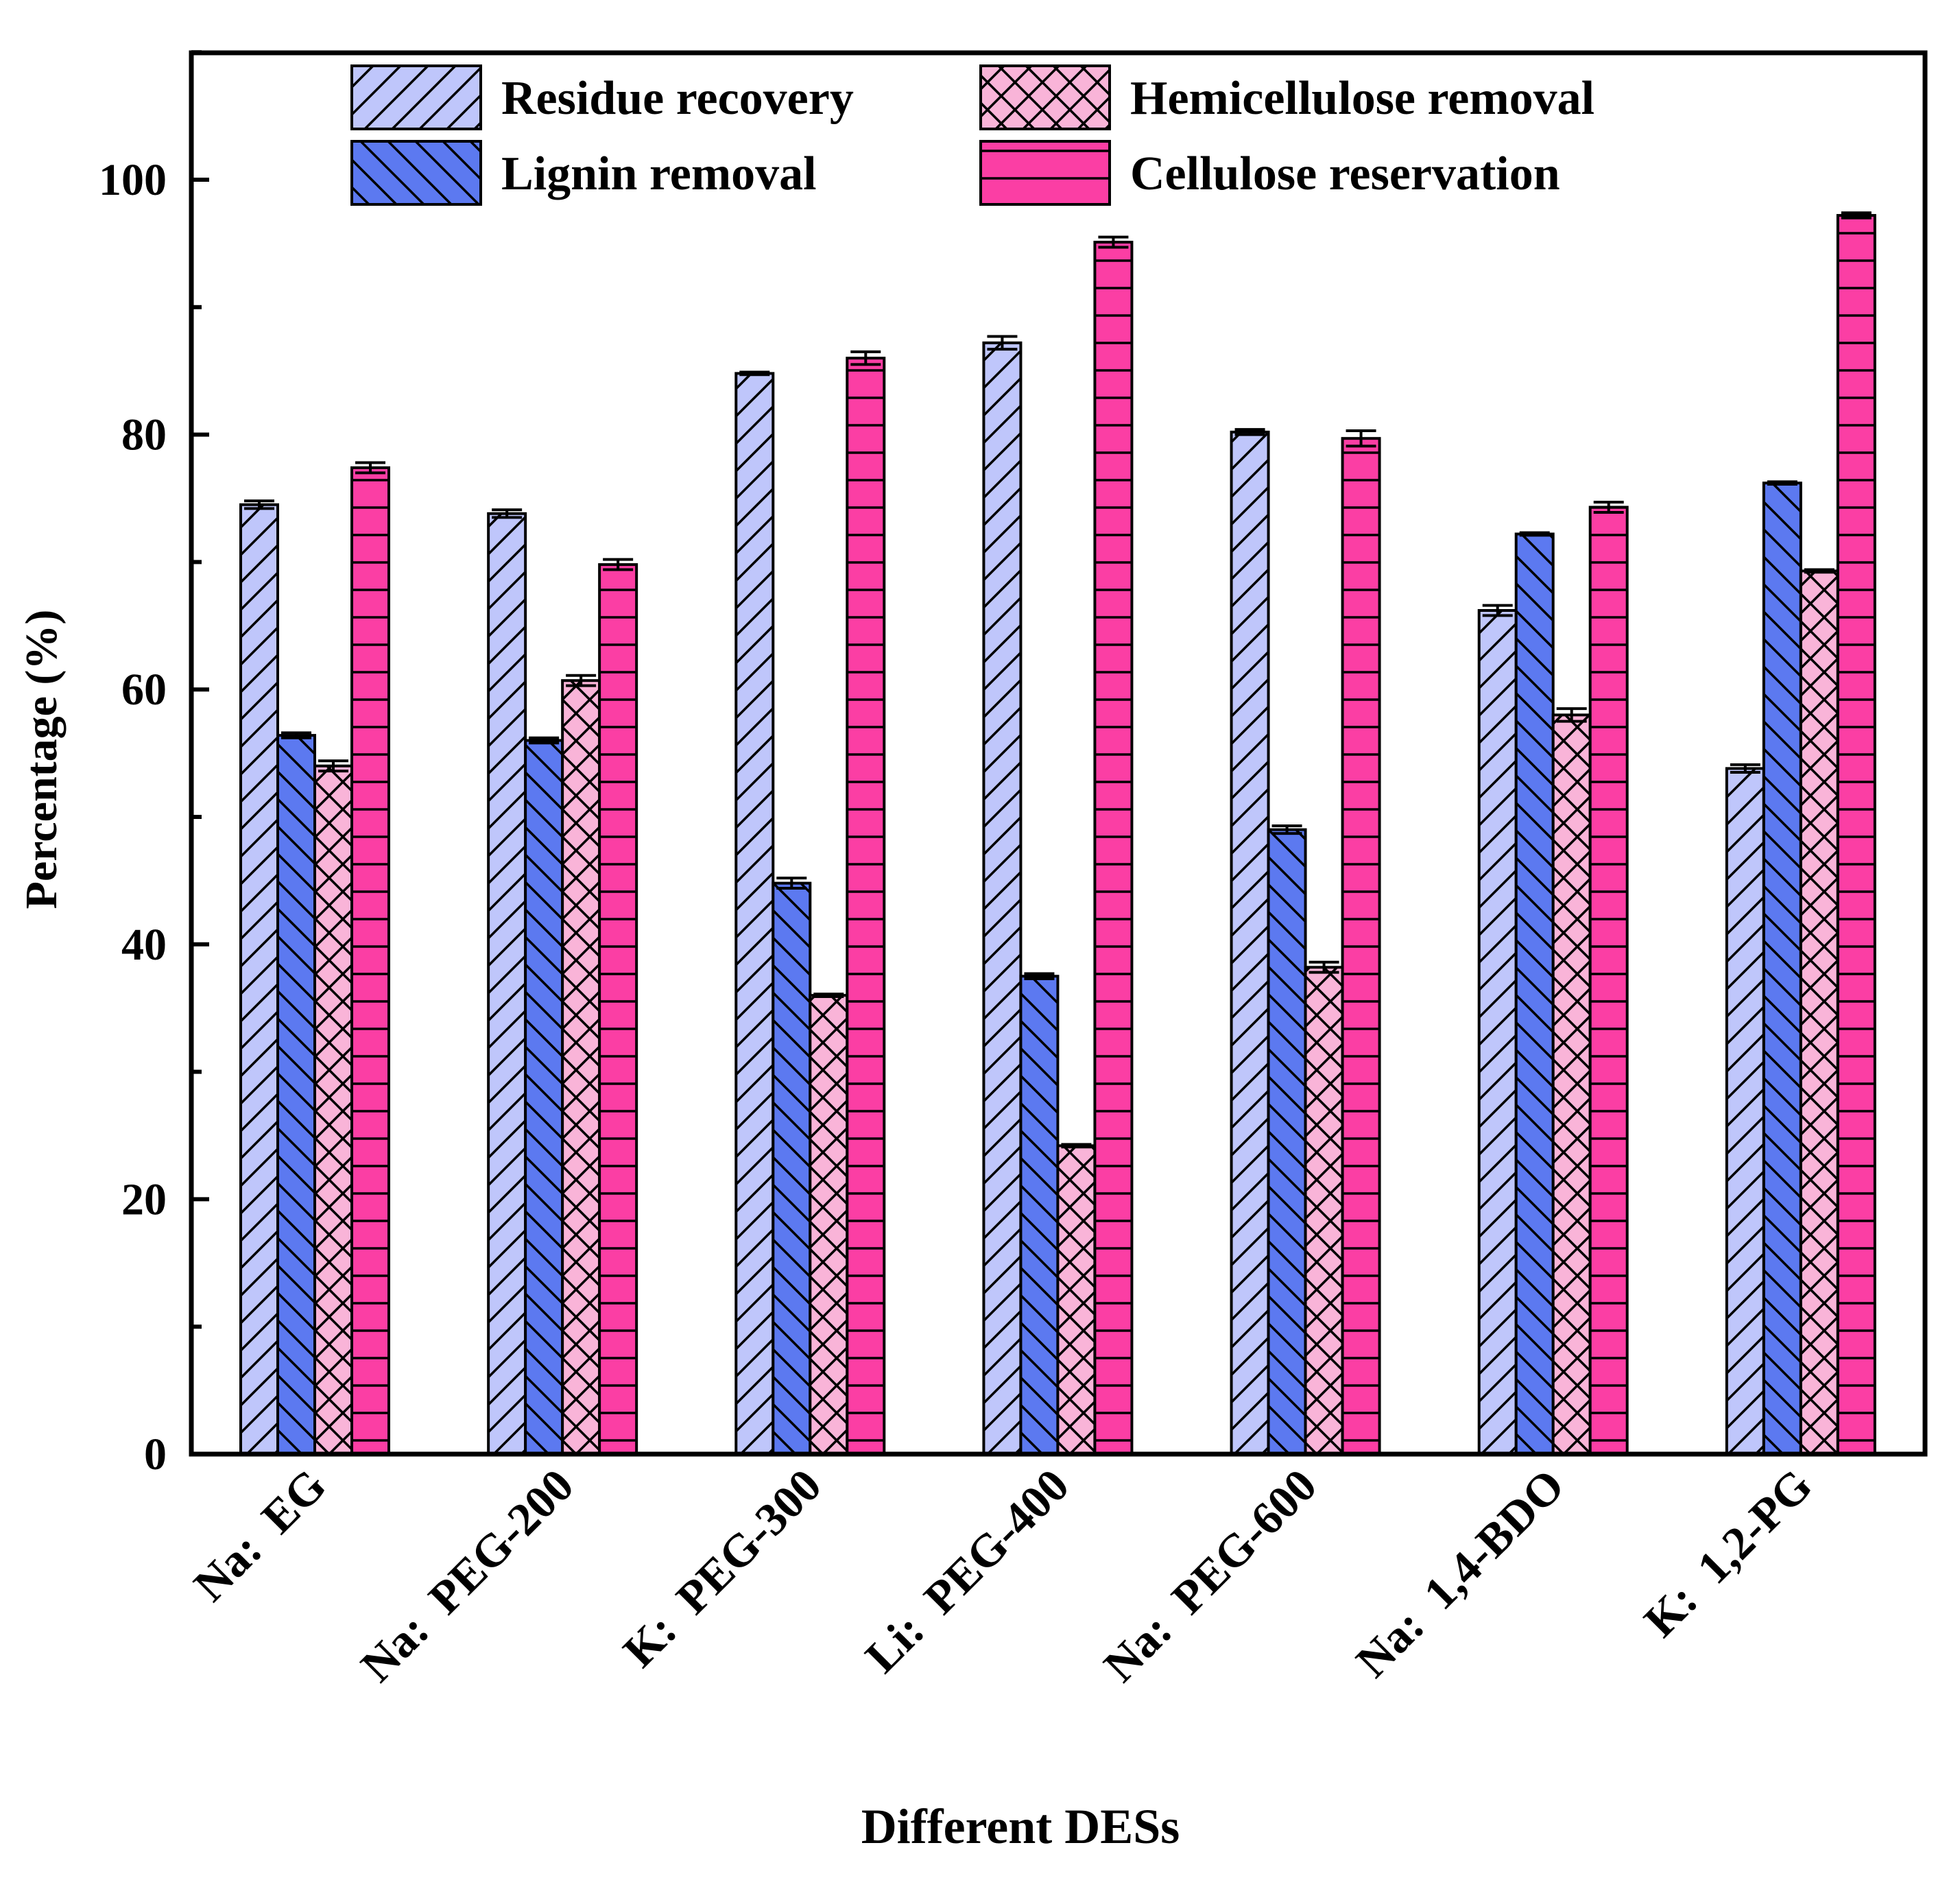 This screenshot has height=1878, width=1960. Describe the element at coordinates (1210, 1576) in the screenshot. I see `x-tick-label: Na: PEG-600` at that location.